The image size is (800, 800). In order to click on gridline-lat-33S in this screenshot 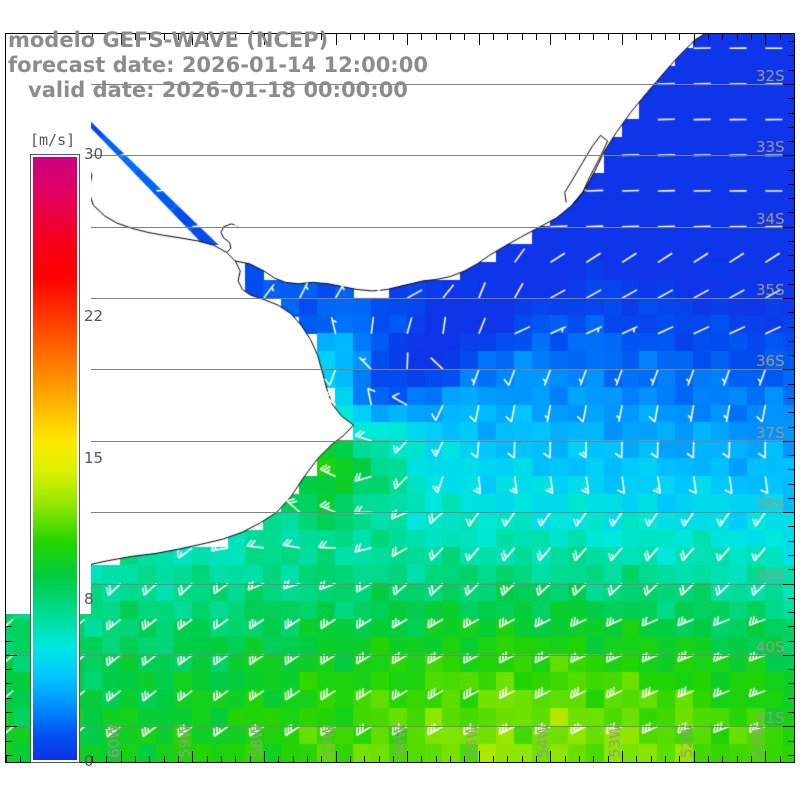, I will do `click(400, 155)`.